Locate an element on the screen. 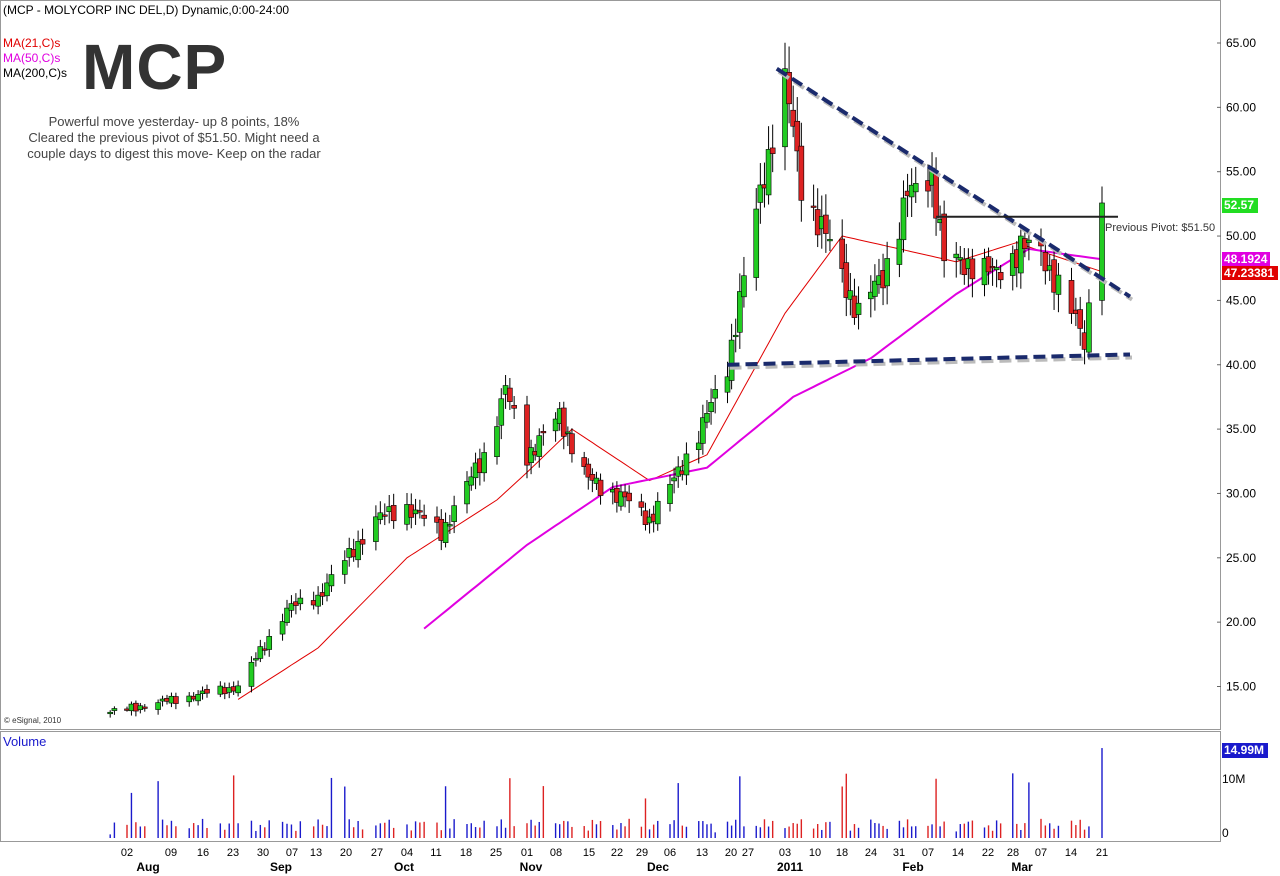 Image resolution: width=1280 pixels, height=876 pixels. day-tick-label: 16 is located at coordinates (203, 853).